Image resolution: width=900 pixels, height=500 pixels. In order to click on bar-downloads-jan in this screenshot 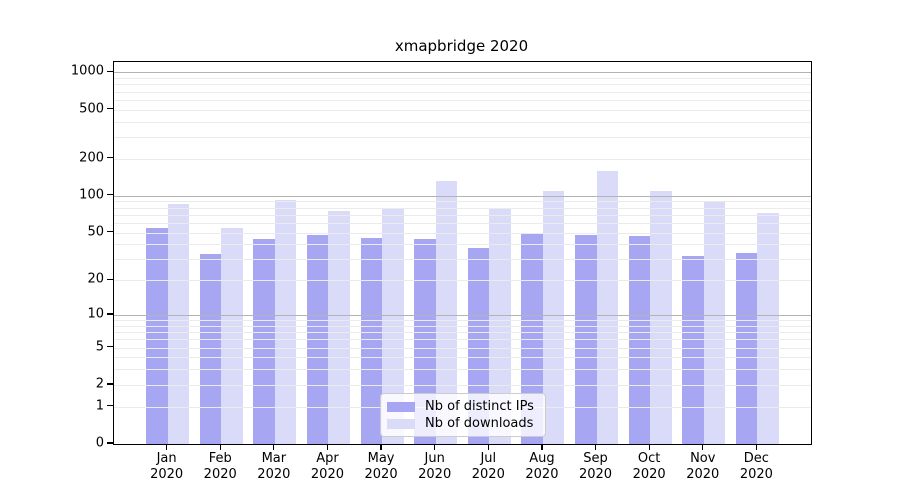, I will do `click(178, 324)`.